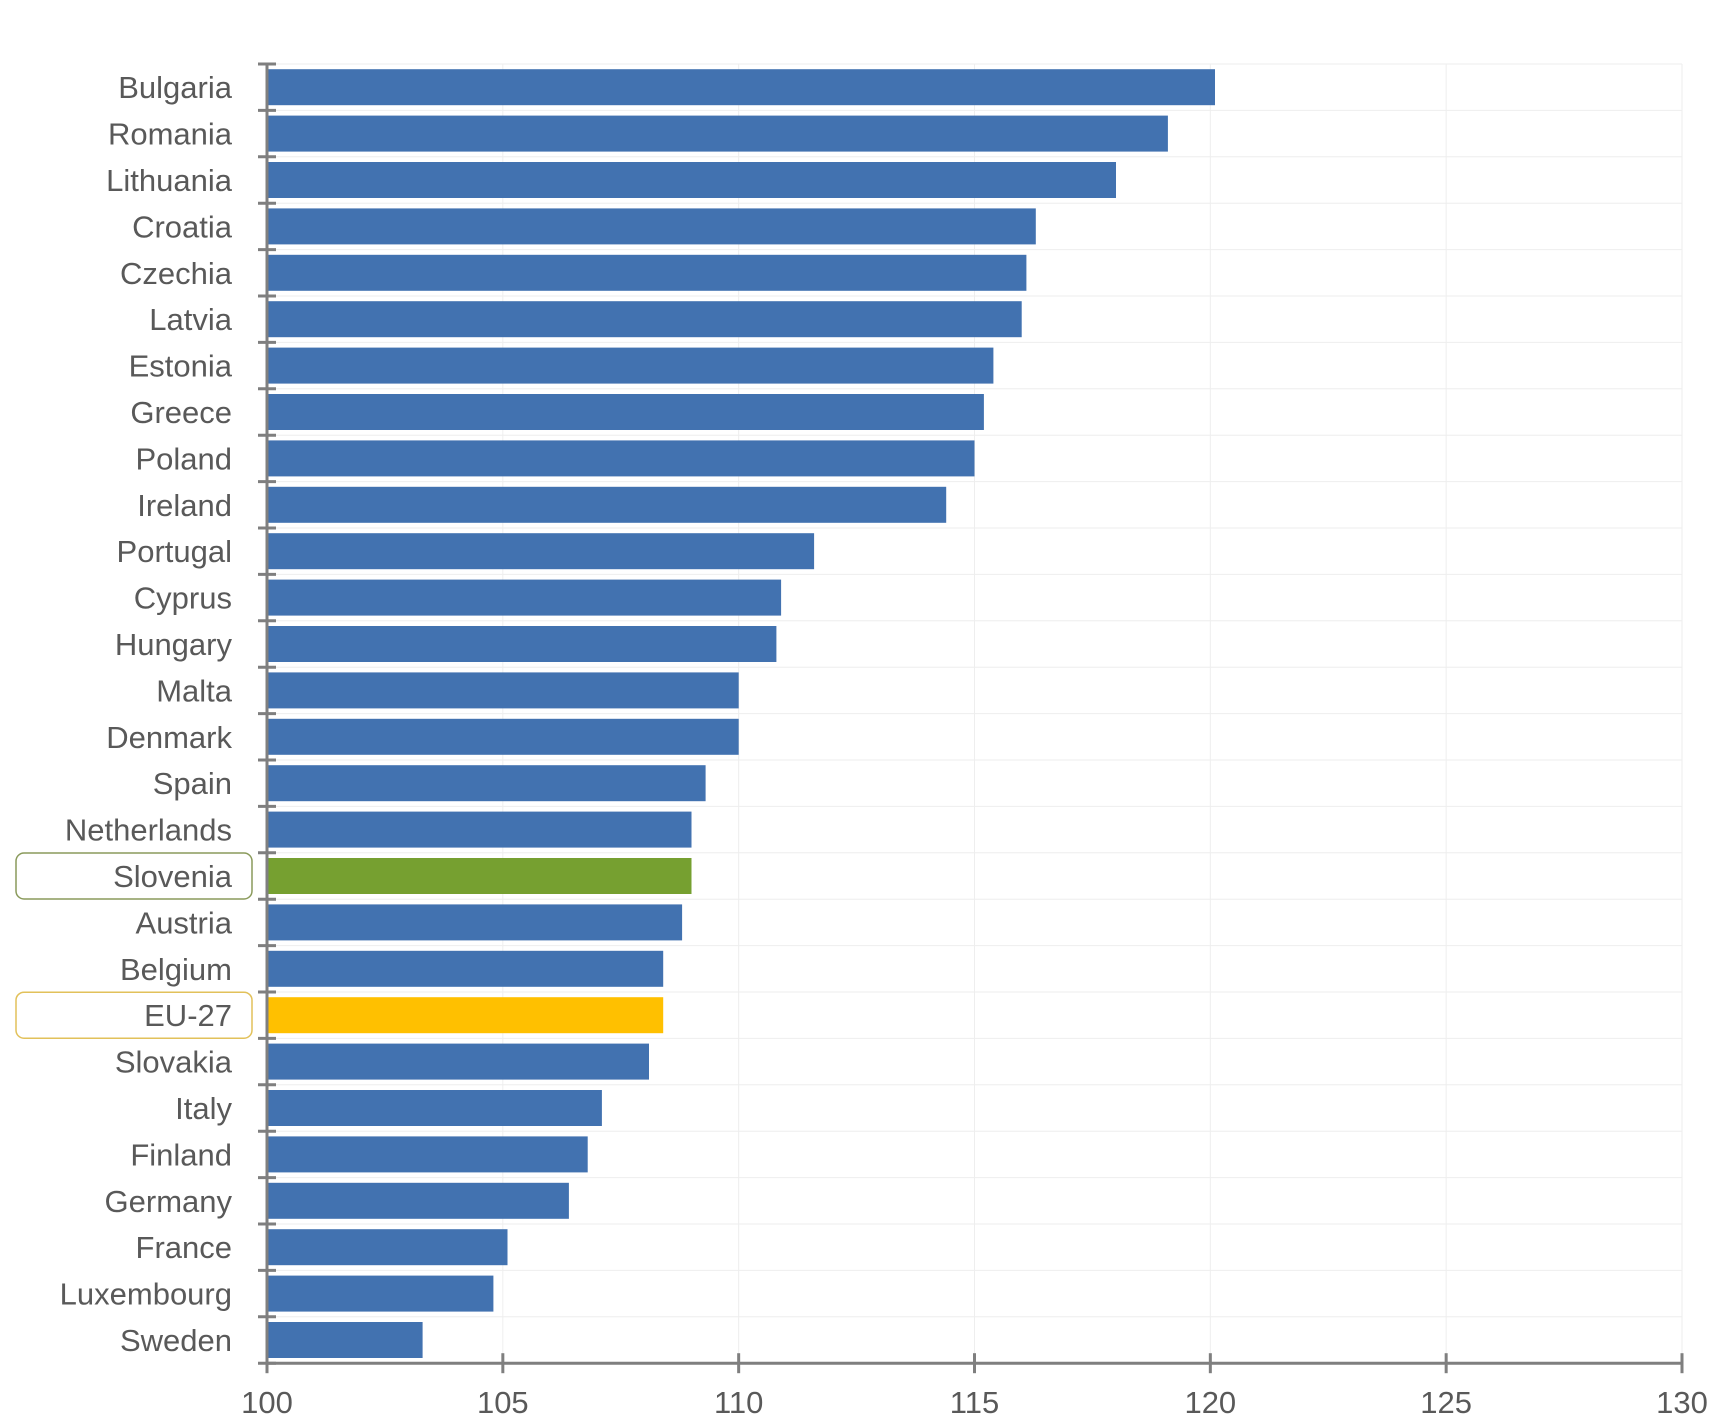 Image resolution: width=1728 pixels, height=1419 pixels. What do you see at coordinates (741, 87) in the screenshot?
I see `bar-bulgaria` at bounding box center [741, 87].